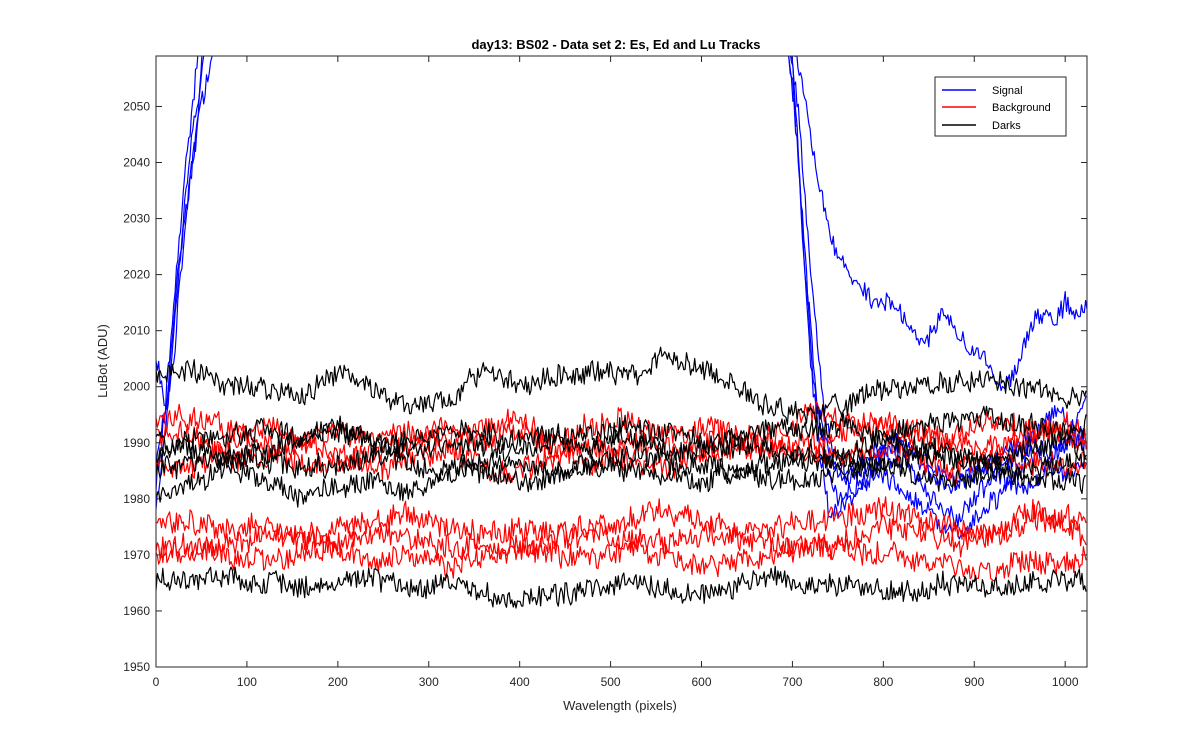 The height and width of the screenshot is (750, 1200). What do you see at coordinates (136, 667) in the screenshot?
I see `y-tick-label: 1950` at bounding box center [136, 667].